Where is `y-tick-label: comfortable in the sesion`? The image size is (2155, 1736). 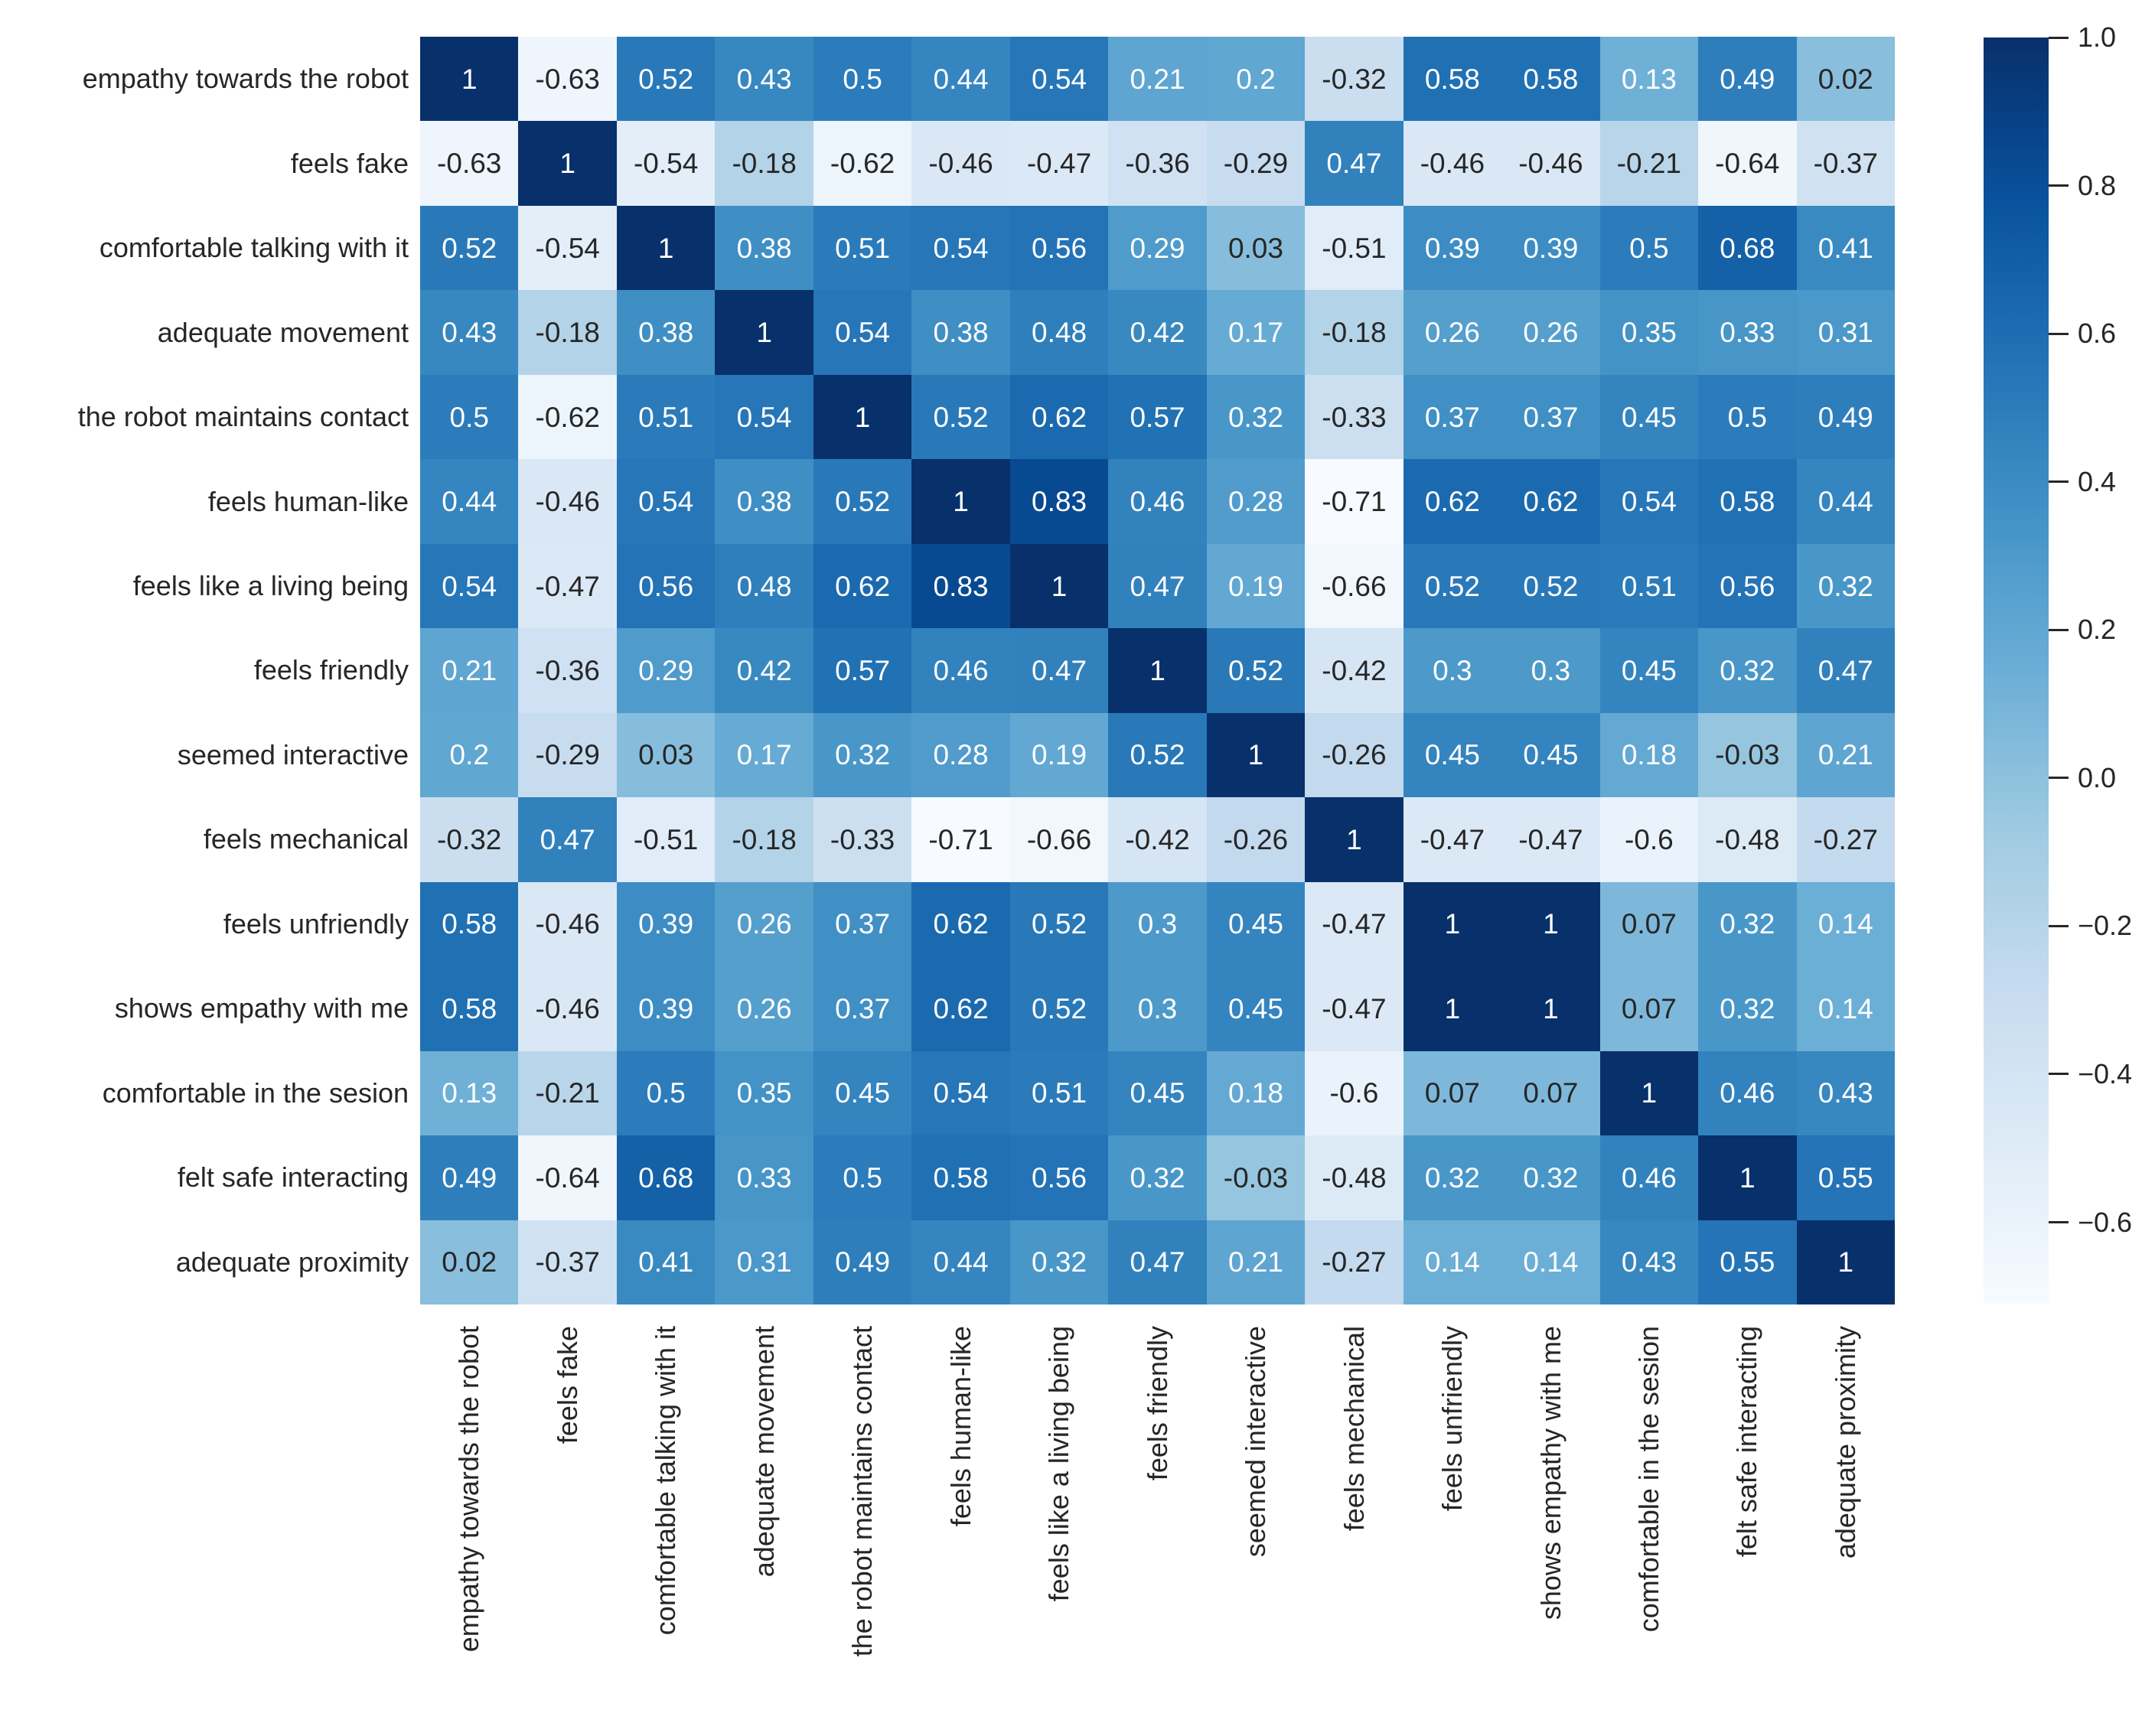
y-tick-label: comfortable in the sesion is located at coordinates (255, 1092).